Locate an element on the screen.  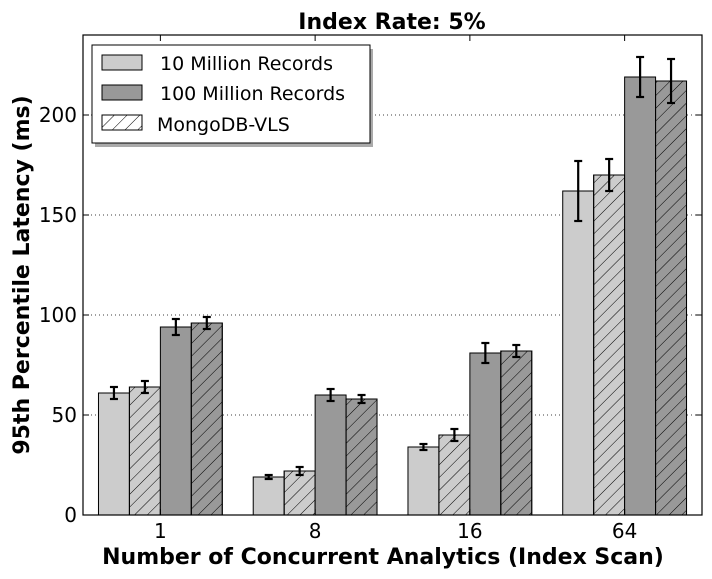
y-tick-label-50: 50 is located at coordinates (64, 415).